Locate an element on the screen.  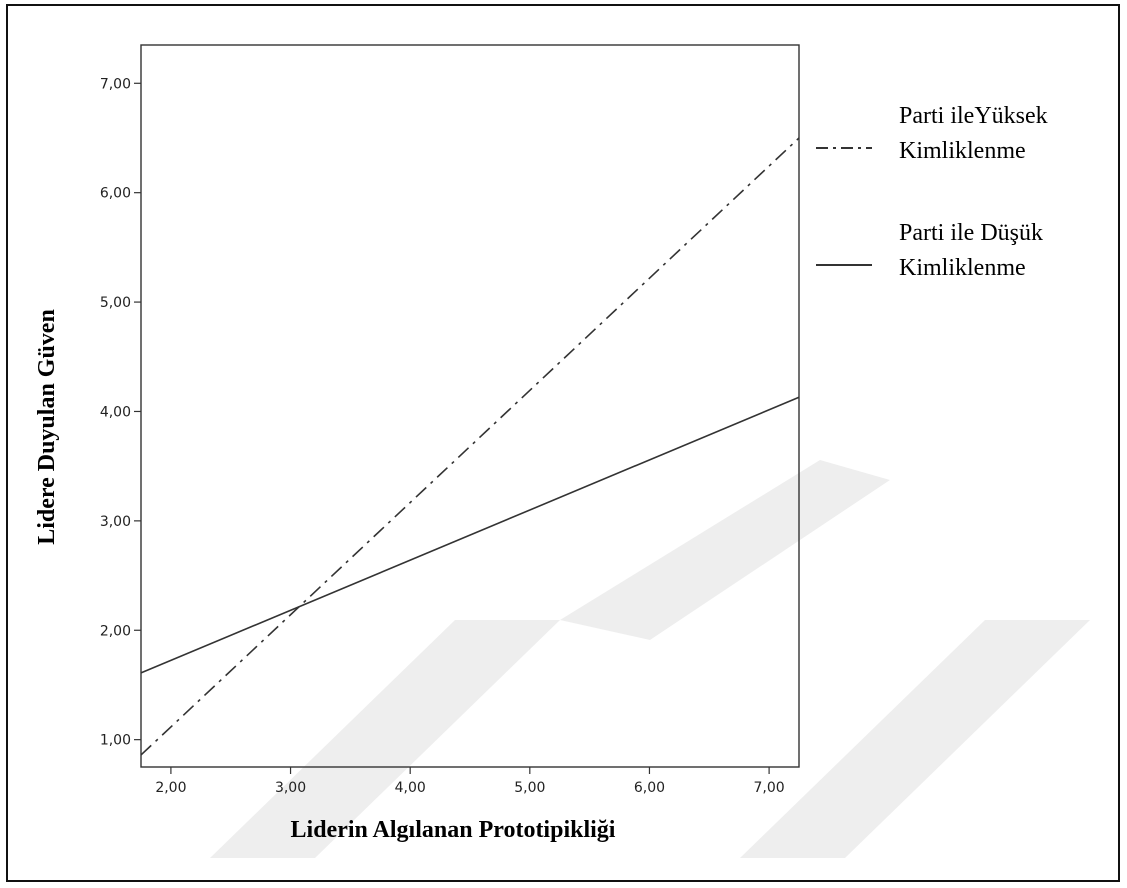
x-tick-label: 5,00 is located at coordinates (529, 788).